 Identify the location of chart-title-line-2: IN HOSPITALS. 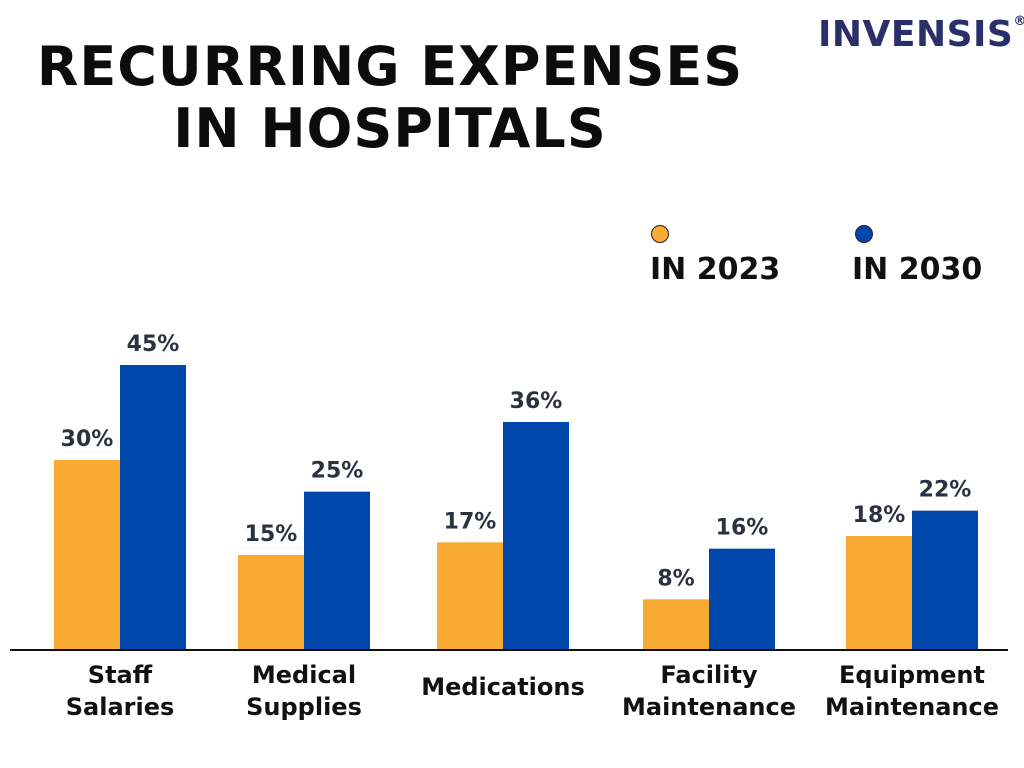
(390, 128).